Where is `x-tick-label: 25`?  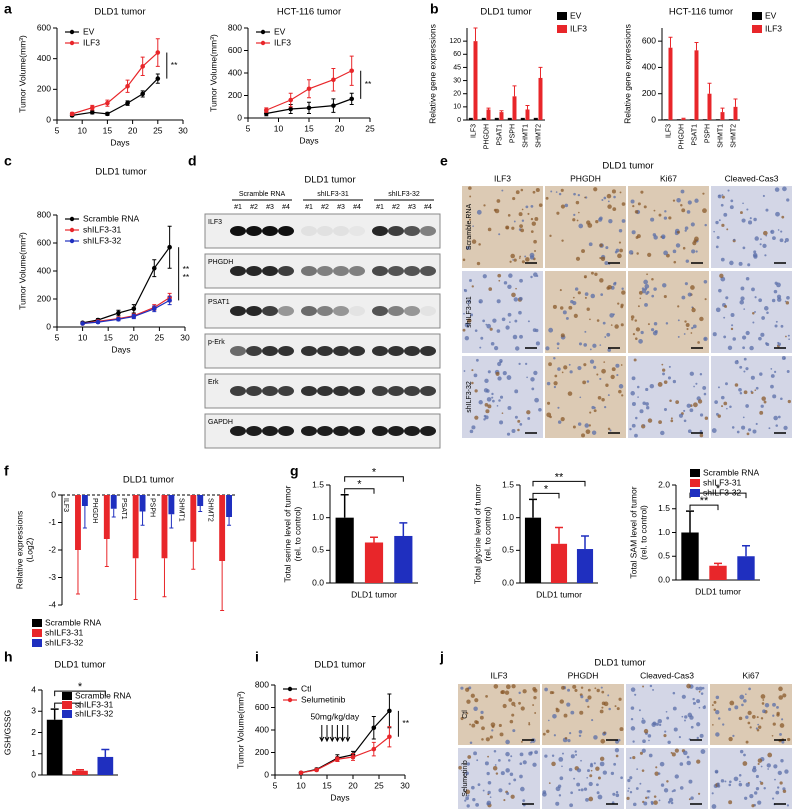 x-tick-label: 25 is located at coordinates (158, 130).